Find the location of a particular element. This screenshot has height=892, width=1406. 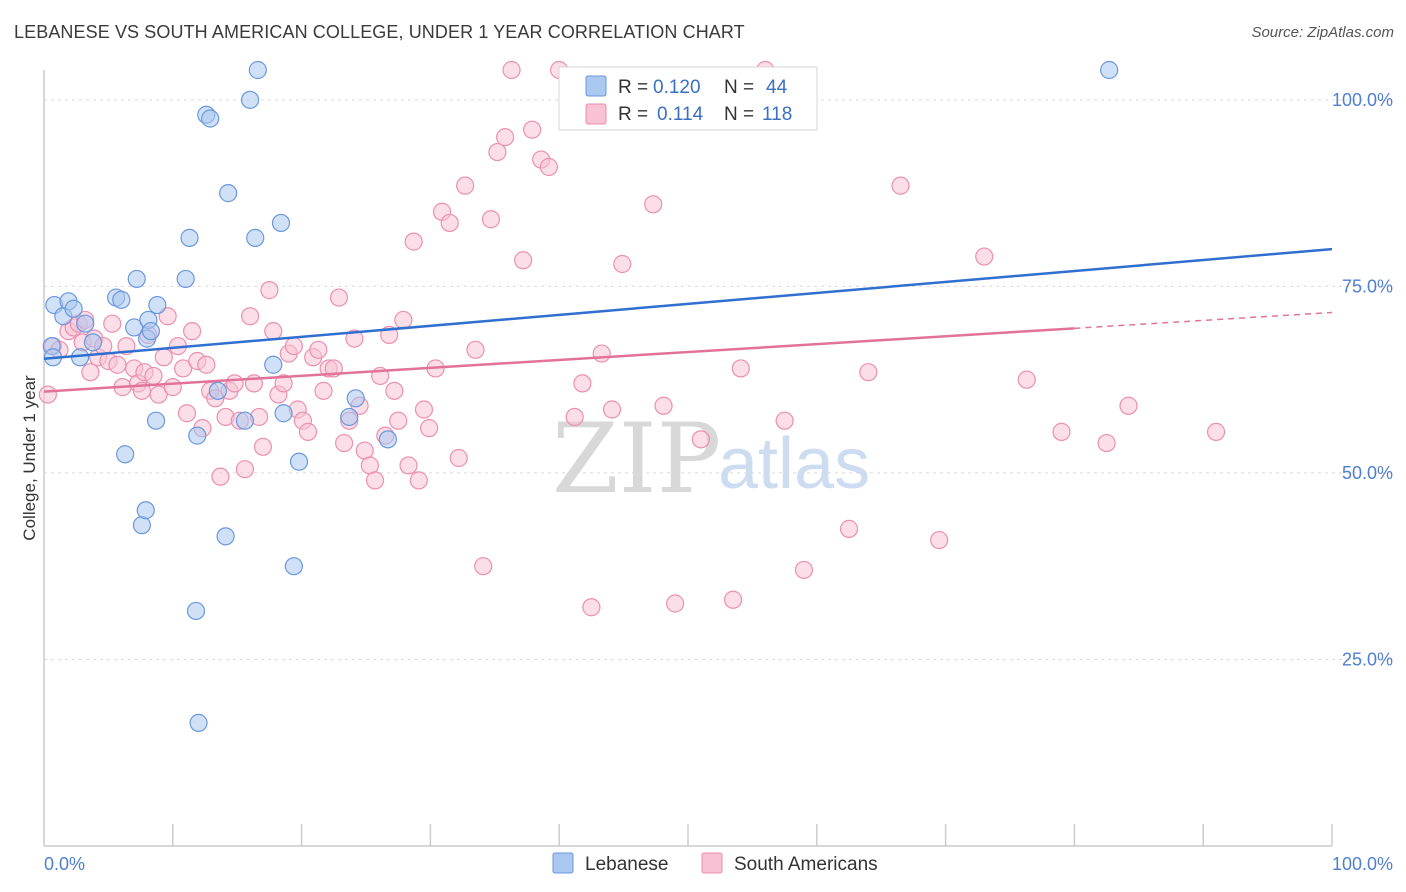

source-label: Source: ZipAtlas.com is located at coordinates (1322, 32).